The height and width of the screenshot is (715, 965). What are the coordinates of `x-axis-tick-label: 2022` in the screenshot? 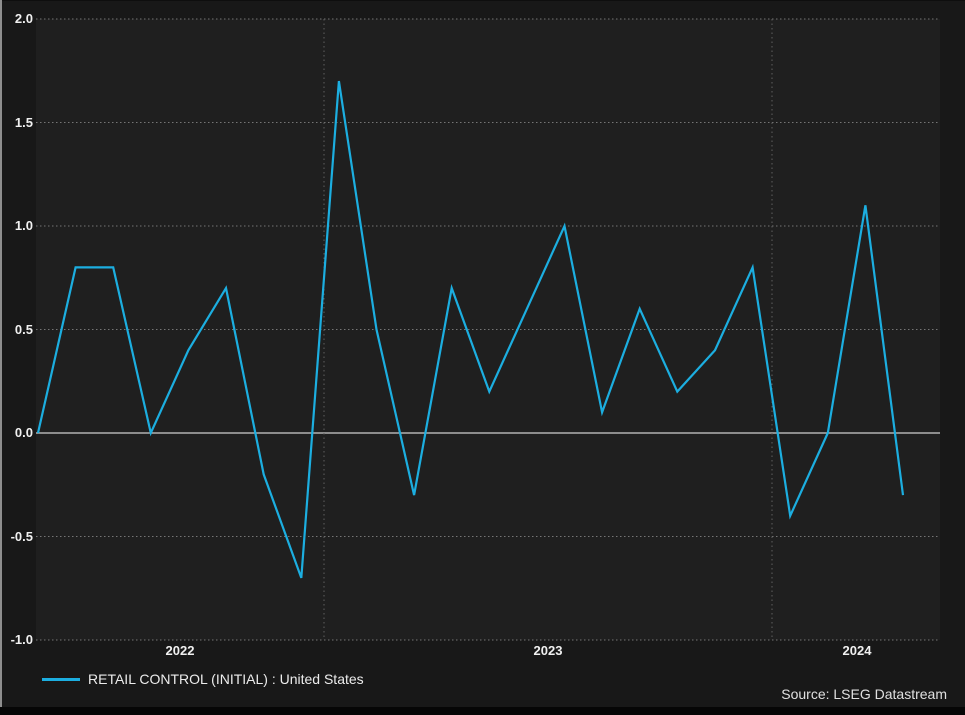 It's located at (180, 650).